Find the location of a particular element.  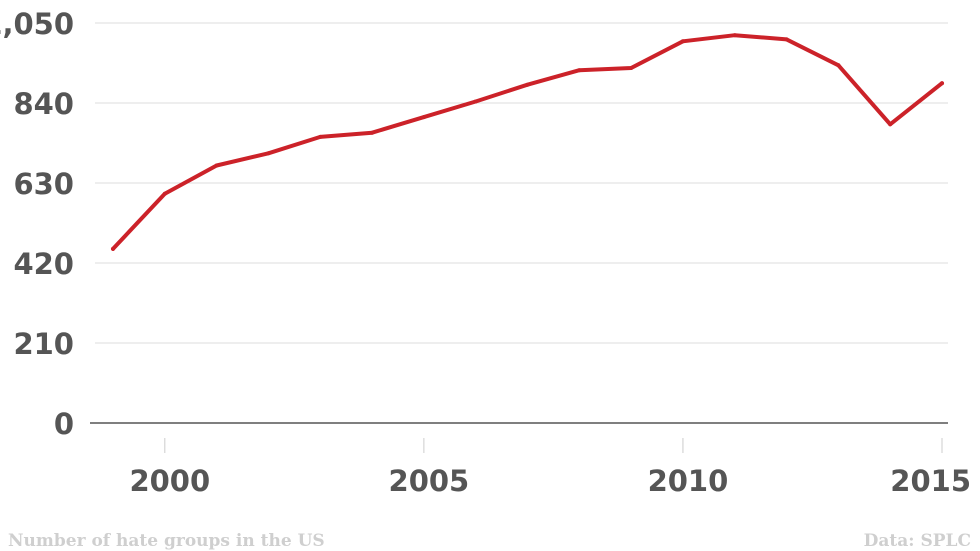

y-tick-label: 210 is located at coordinates (43, 344).